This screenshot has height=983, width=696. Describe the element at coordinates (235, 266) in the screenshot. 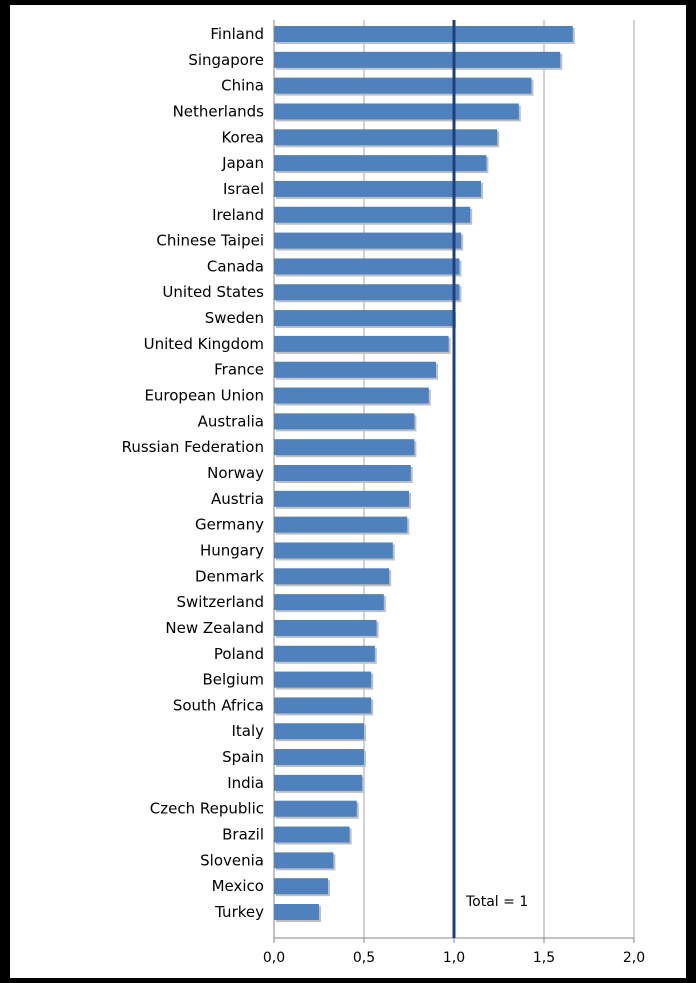

I see `category-label: Canada` at that location.